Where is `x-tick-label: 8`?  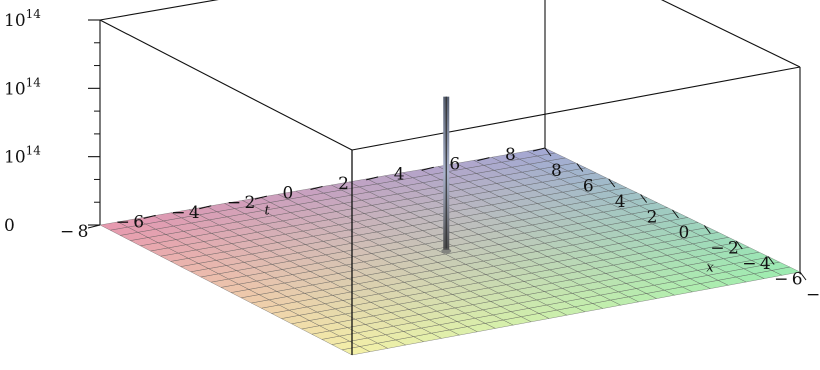 x-tick-label: 8 is located at coordinates (556, 171).